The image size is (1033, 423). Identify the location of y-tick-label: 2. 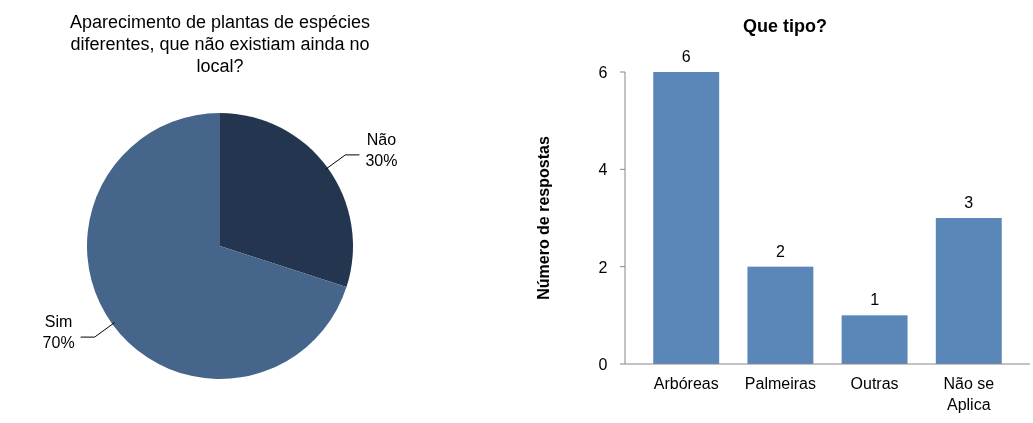
(603, 267).